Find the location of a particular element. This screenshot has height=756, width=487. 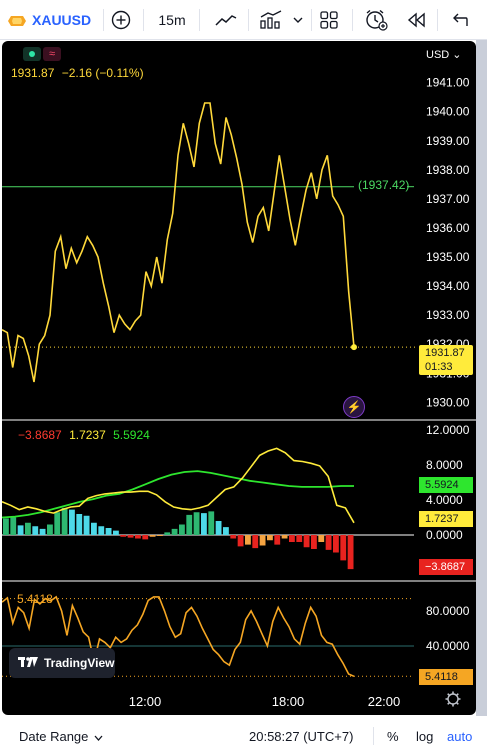

date-range-button: Date Range is located at coordinates (61, 736).